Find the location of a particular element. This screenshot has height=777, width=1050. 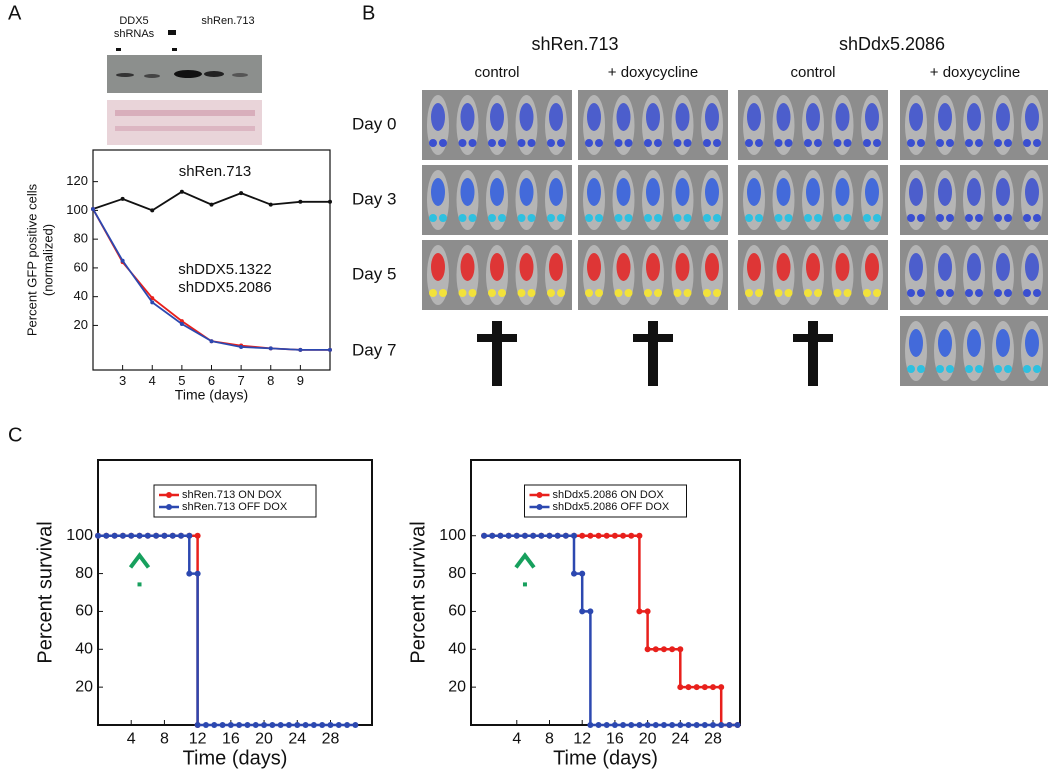

legend-label: shDDX5.1322 is located at coordinates (224, 269).